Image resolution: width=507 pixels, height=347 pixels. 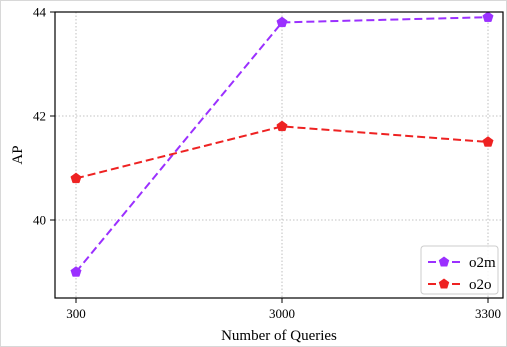 What do you see at coordinates (39, 220) in the screenshot?
I see `y-tick-label: 40` at bounding box center [39, 220].